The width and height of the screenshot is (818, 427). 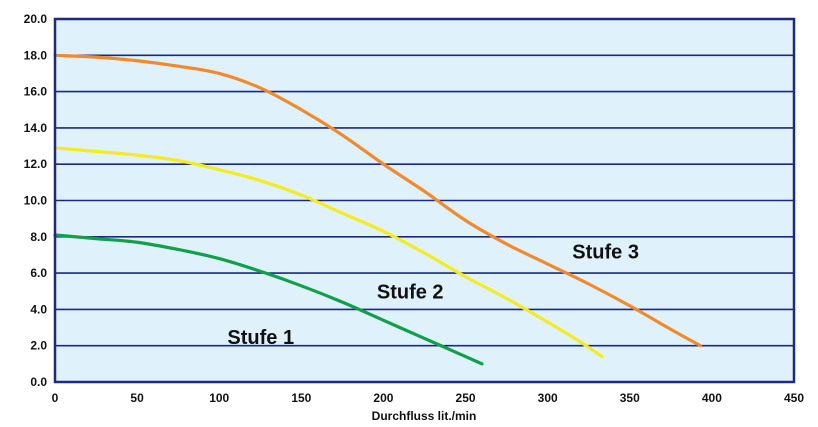 I want to click on series-labels: Stufe 1 Stufe 2 Stufe 3, so click(x=433, y=295).